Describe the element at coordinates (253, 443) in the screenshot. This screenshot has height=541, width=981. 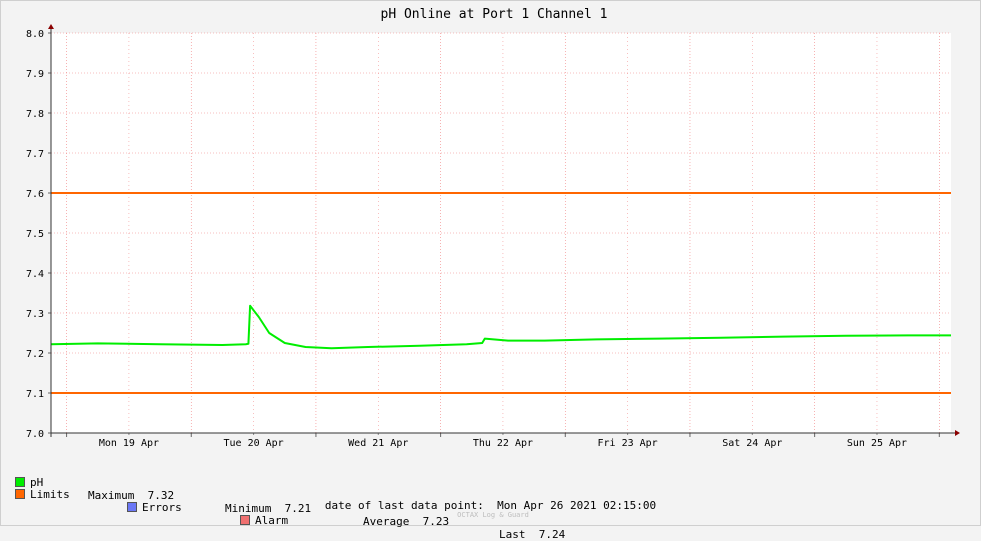
I see `x-tick-label: Tue 20 Apr` at that location.